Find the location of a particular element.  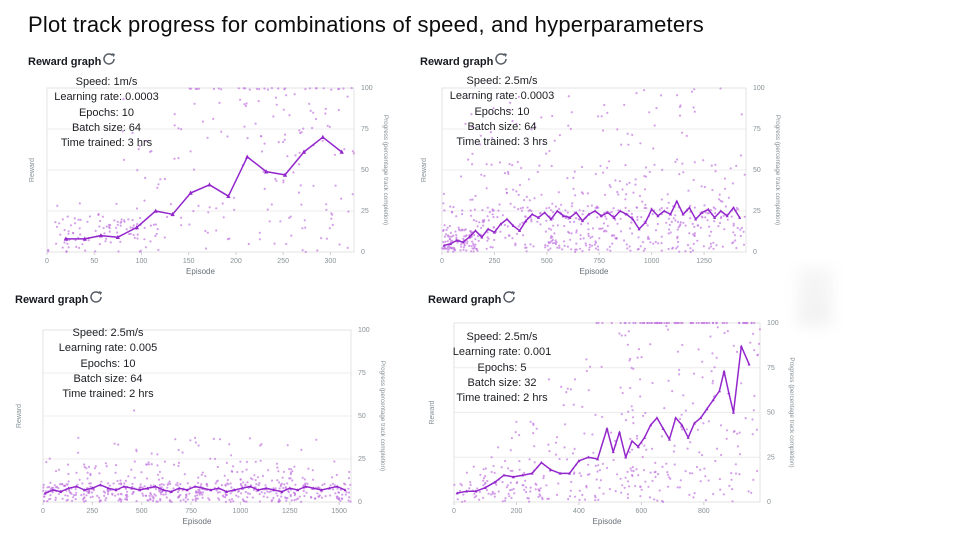

annotation-learning-rate: Learning rate: 0.001 is located at coordinates (502, 352).